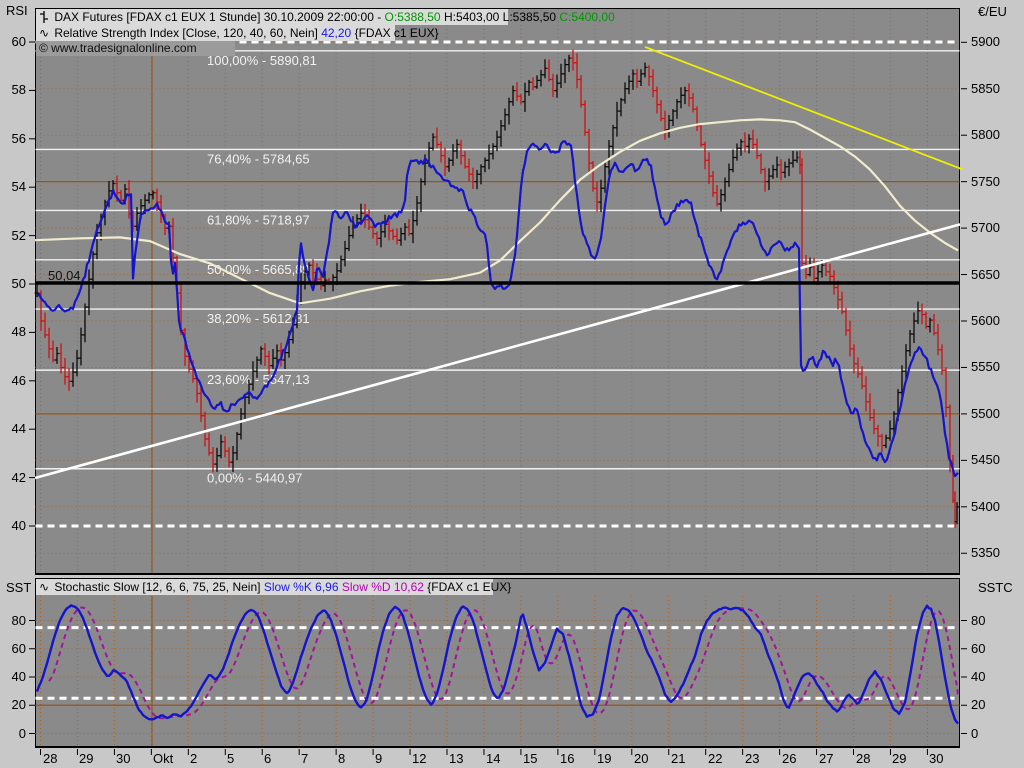  What do you see at coordinates (18, 331) in the screenshot?
I see `rsi-tick-label: 48` at bounding box center [18, 331].